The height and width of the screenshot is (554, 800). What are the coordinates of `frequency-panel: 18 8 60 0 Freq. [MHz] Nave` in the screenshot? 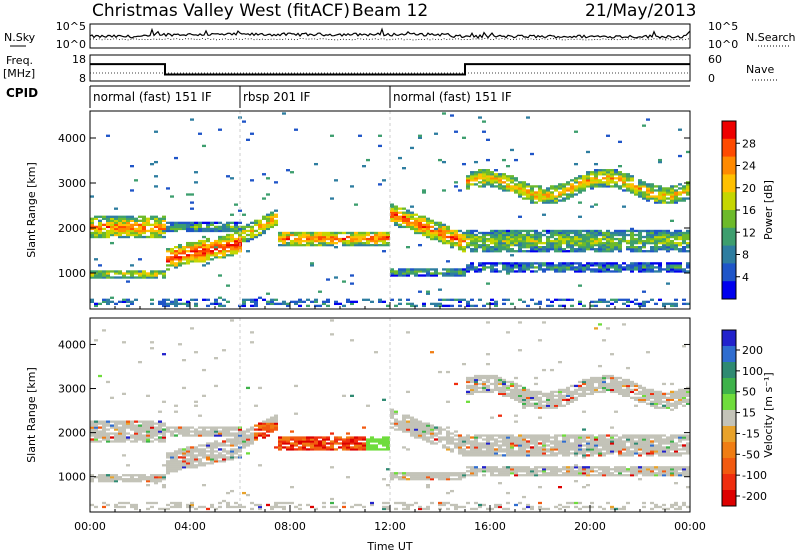 It's located at (390, 69).